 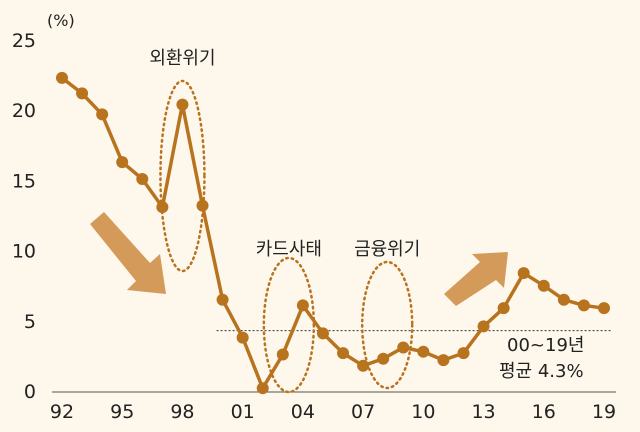 What do you see at coordinates (122, 412) in the screenshot?
I see `x-tick-label: 95` at bounding box center [122, 412].